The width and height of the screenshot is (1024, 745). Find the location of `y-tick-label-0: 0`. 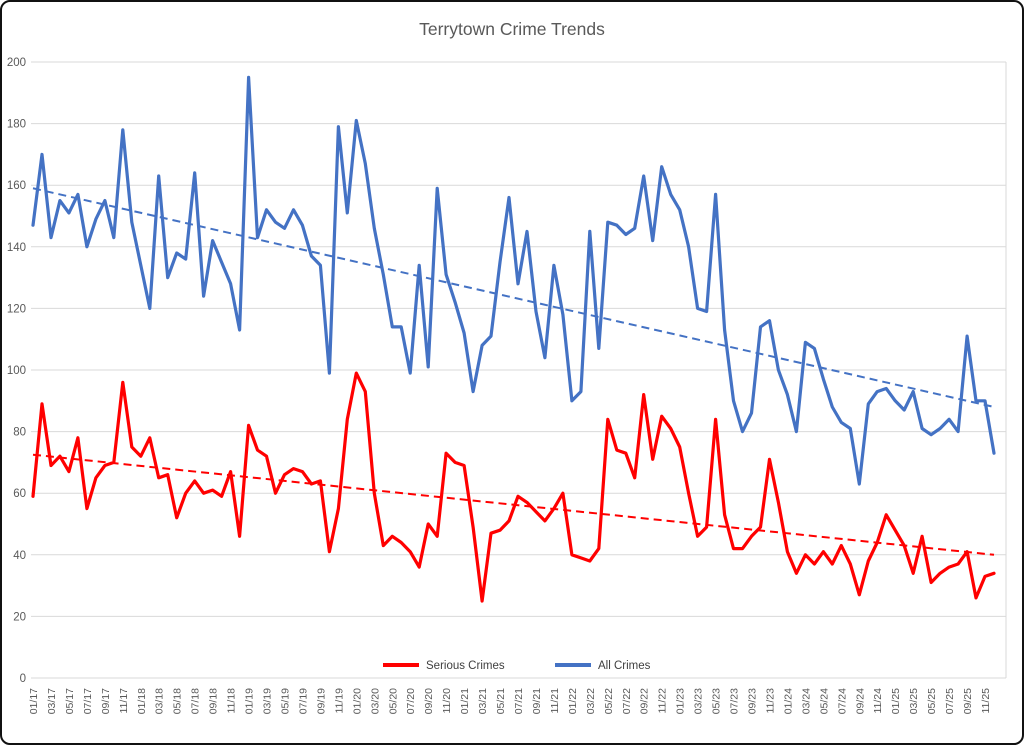

y-tick-label-0: 0 is located at coordinates (23, 679).